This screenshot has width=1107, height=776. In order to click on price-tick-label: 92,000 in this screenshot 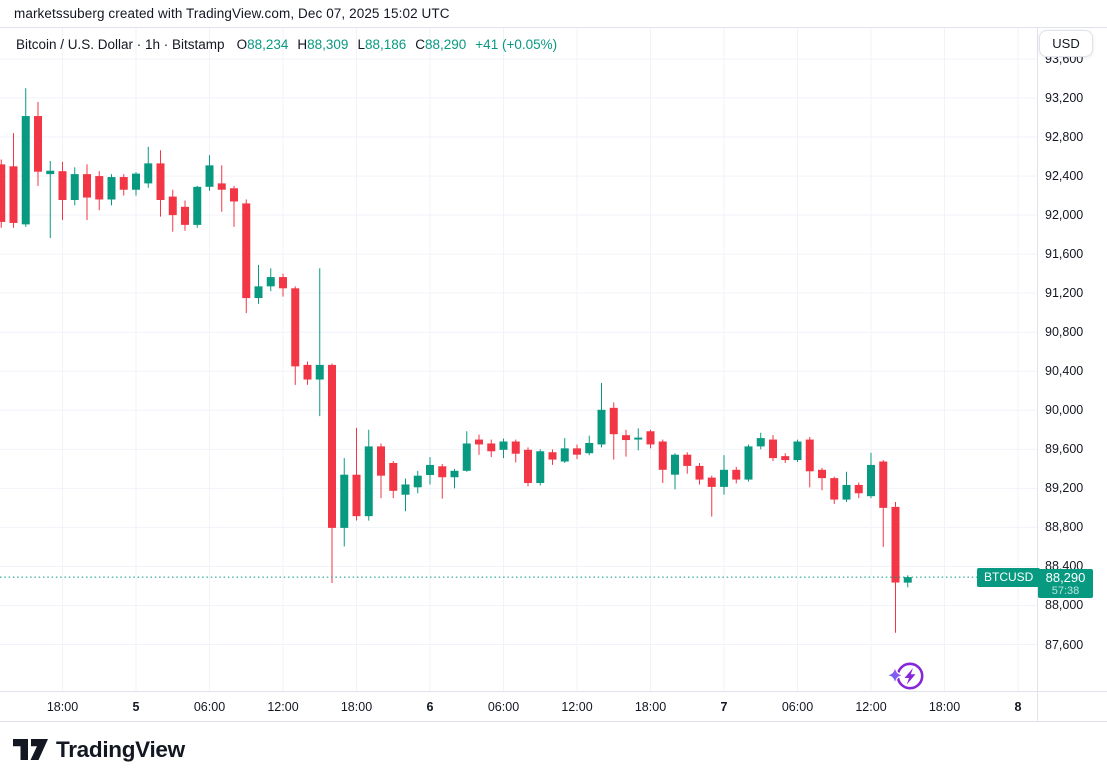, I will do `click(1064, 215)`.